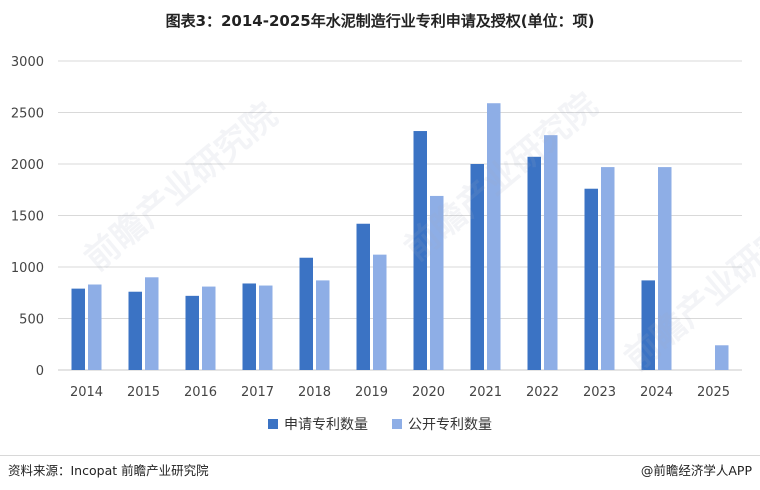  What do you see at coordinates (420, 250) in the screenshot?
I see `bar-application-2020` at bounding box center [420, 250].